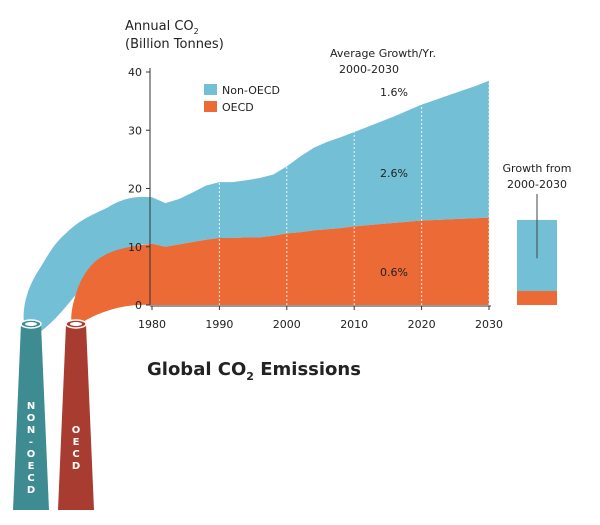 Image resolution: width=600 pixels, height=525 pixels. What do you see at coordinates (174, 44) in the screenshot?
I see `y-axis-label-line2: (Billion Tonnes)` at bounding box center [174, 44].